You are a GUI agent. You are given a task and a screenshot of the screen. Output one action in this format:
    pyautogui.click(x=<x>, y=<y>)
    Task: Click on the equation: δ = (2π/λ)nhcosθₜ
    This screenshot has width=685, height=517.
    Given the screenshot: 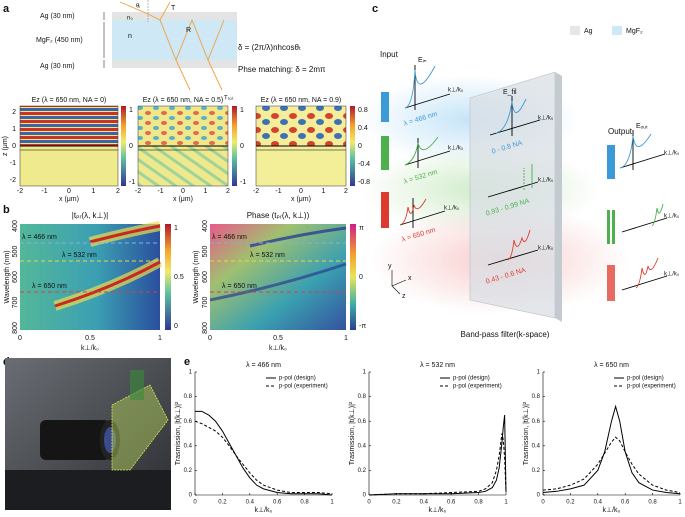 What is the action you would take?
    pyautogui.click(x=269, y=47)
    